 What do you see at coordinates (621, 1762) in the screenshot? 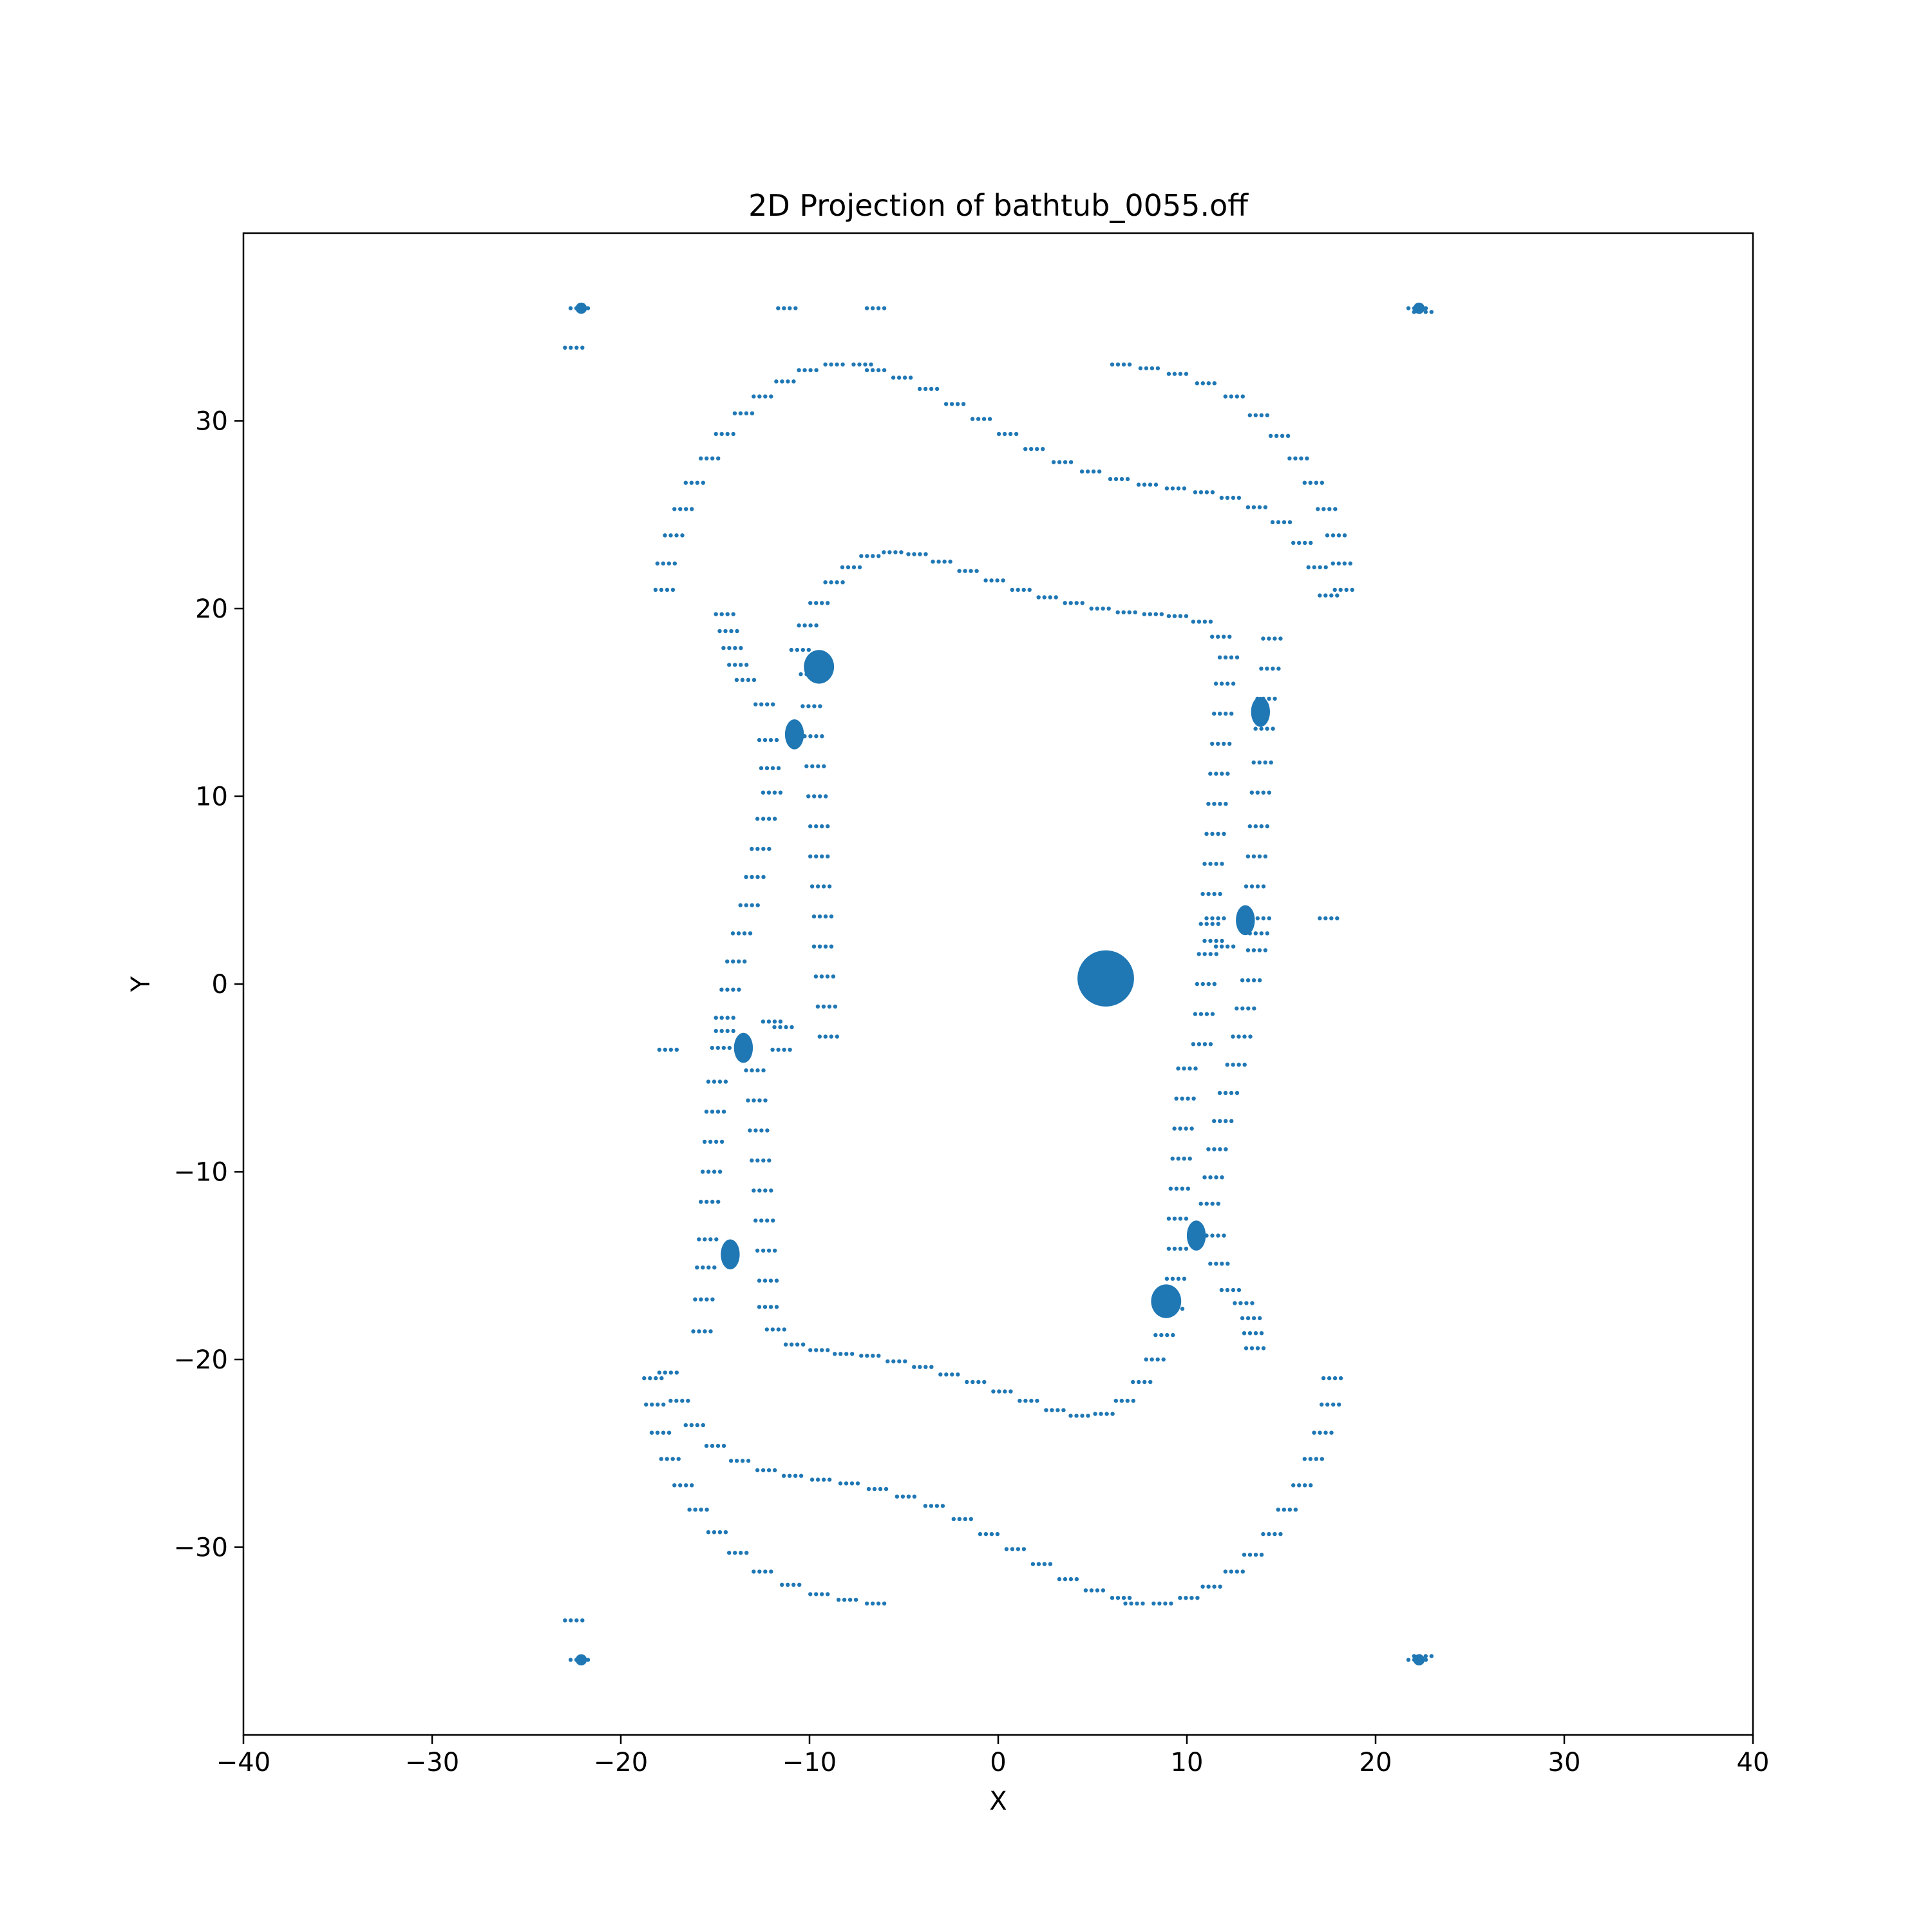
I see `x-tick-label: −20` at bounding box center [621, 1762].